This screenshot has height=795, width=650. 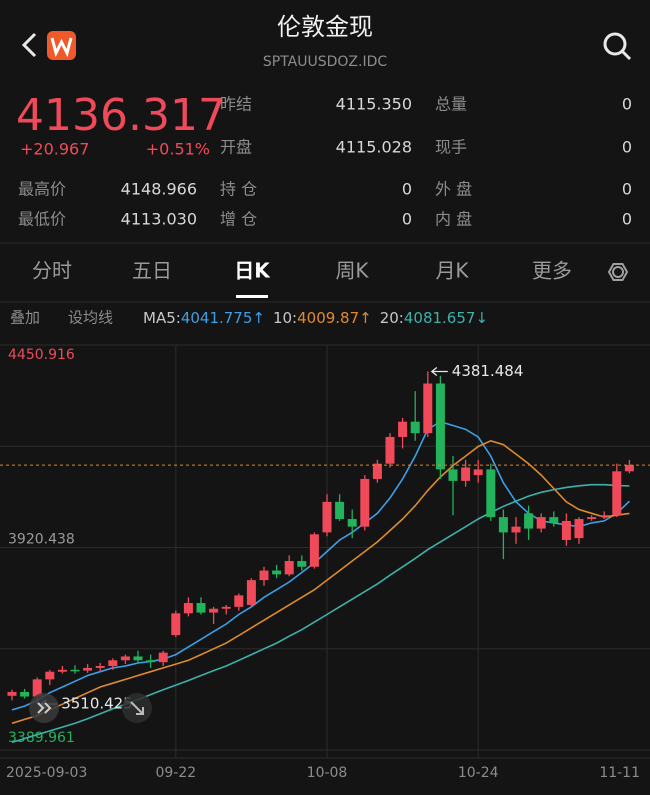 I want to click on legend-trend: ↓, so click(x=481, y=318).